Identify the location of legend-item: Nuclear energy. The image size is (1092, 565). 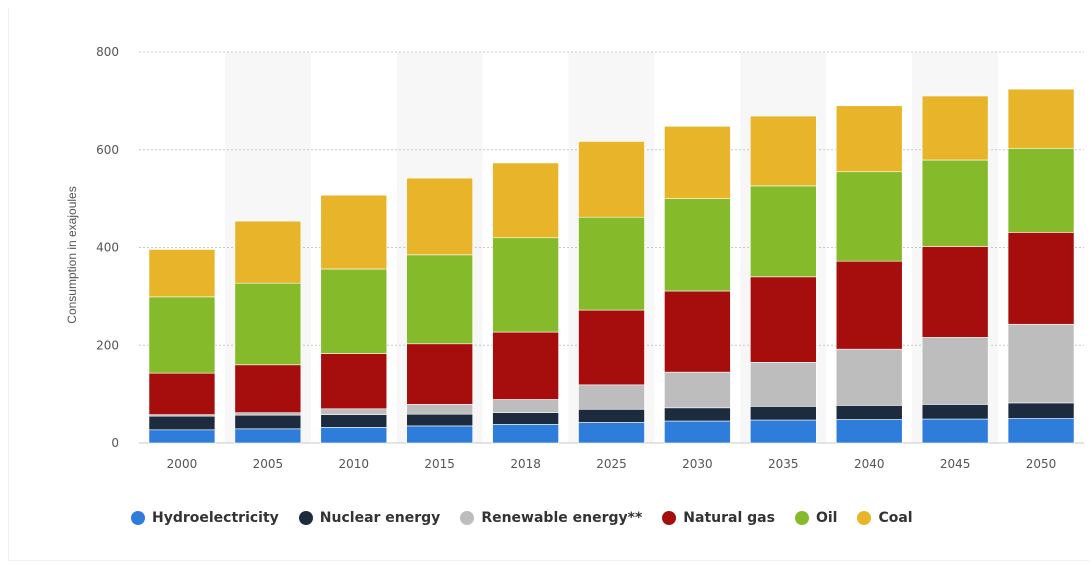
(369, 518).